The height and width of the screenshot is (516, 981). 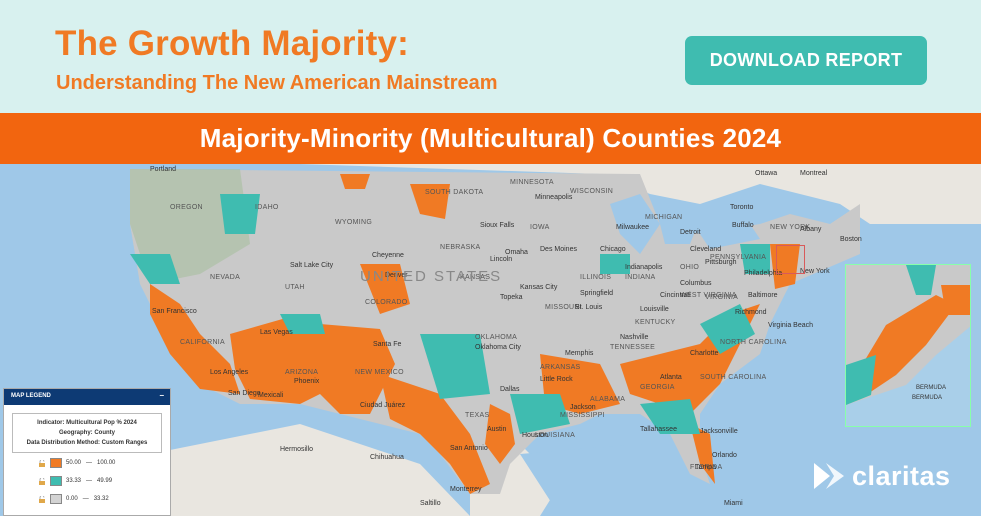 I want to click on city-label-hermosillo: Hermosillo, so click(x=297, y=449).